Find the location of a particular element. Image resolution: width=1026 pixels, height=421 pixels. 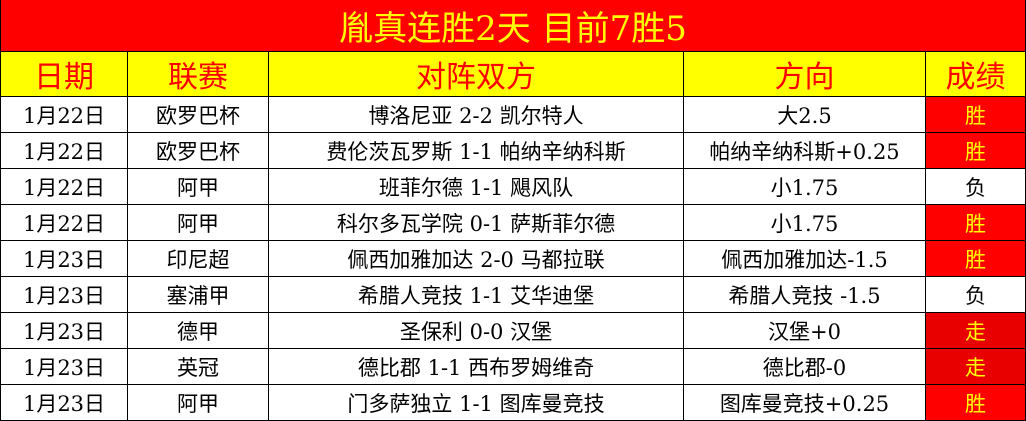

table-row: 1月22日 欧罗巴杯 费伦茨瓦罗斯 1-1 帕纳辛纳科斯 帕纳辛纳科斯+0.25 胜 is located at coordinates (513, 150).